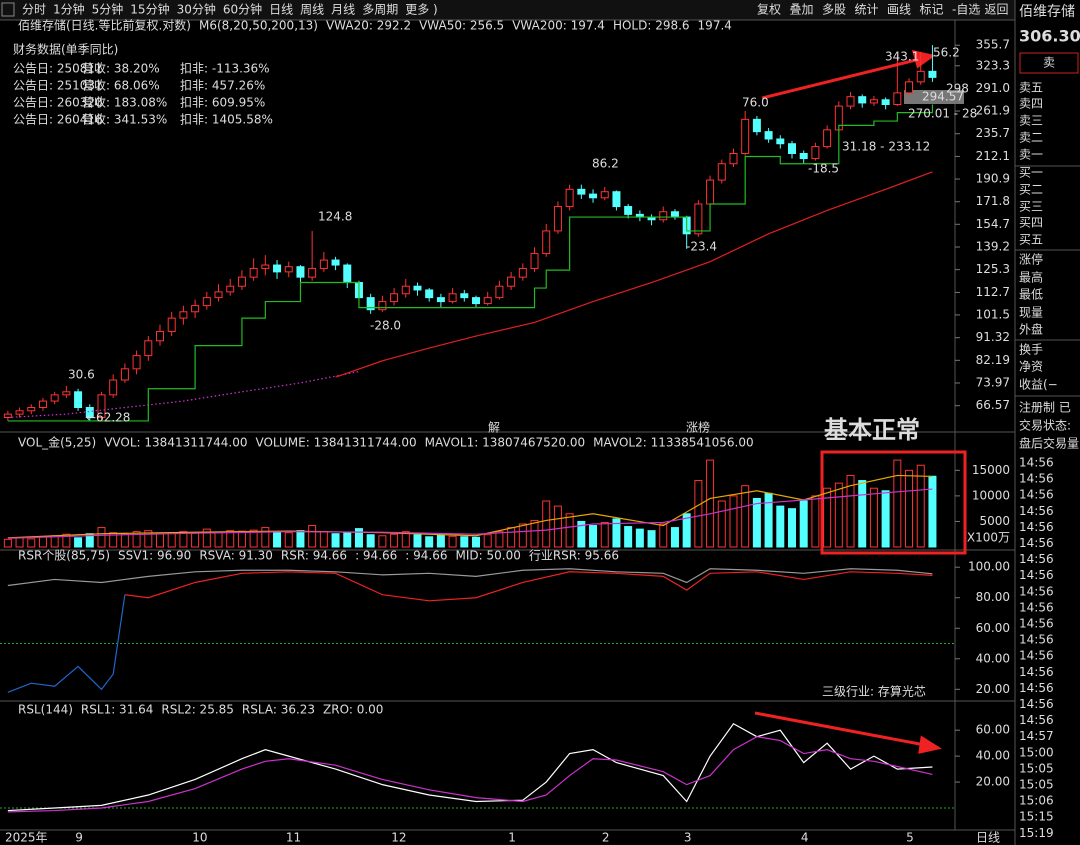 This screenshot has width=1080, height=845. I want to click on x-tick-label: 3, so click(688, 838).